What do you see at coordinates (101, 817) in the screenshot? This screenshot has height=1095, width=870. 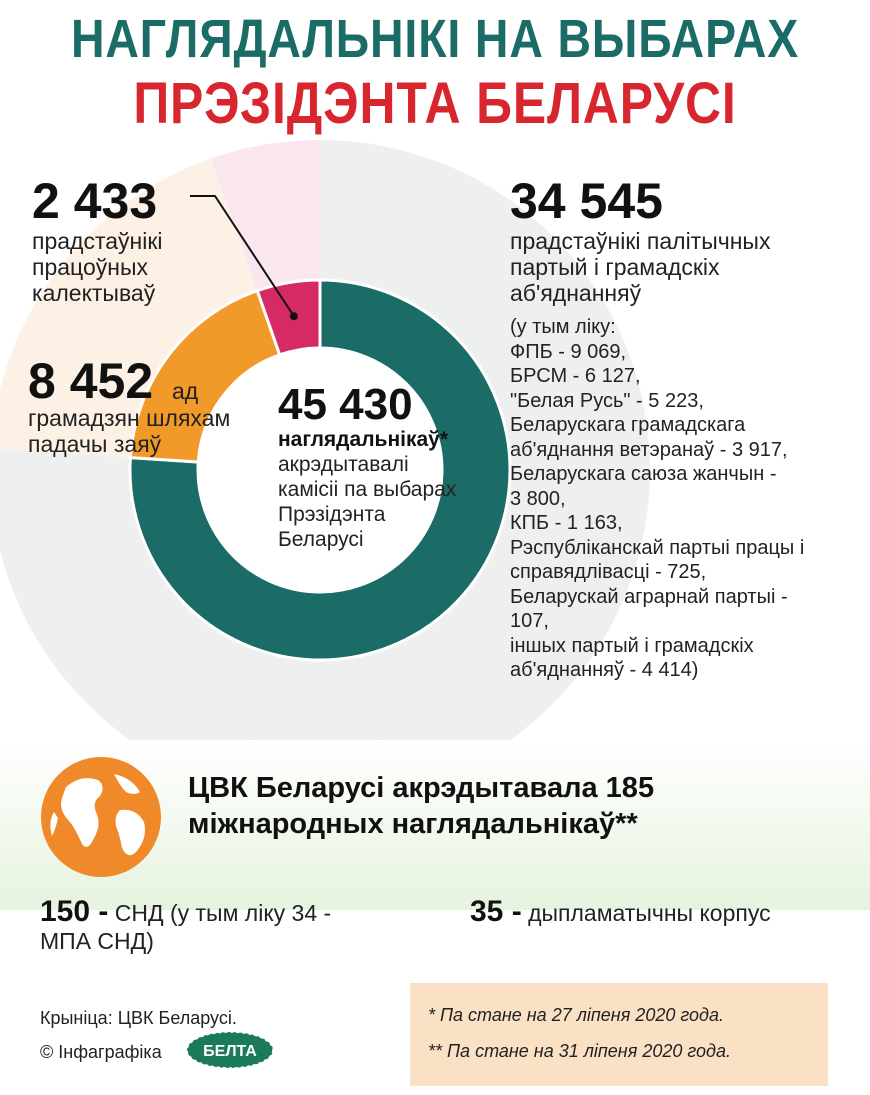 I see `globe-icon` at bounding box center [101, 817].